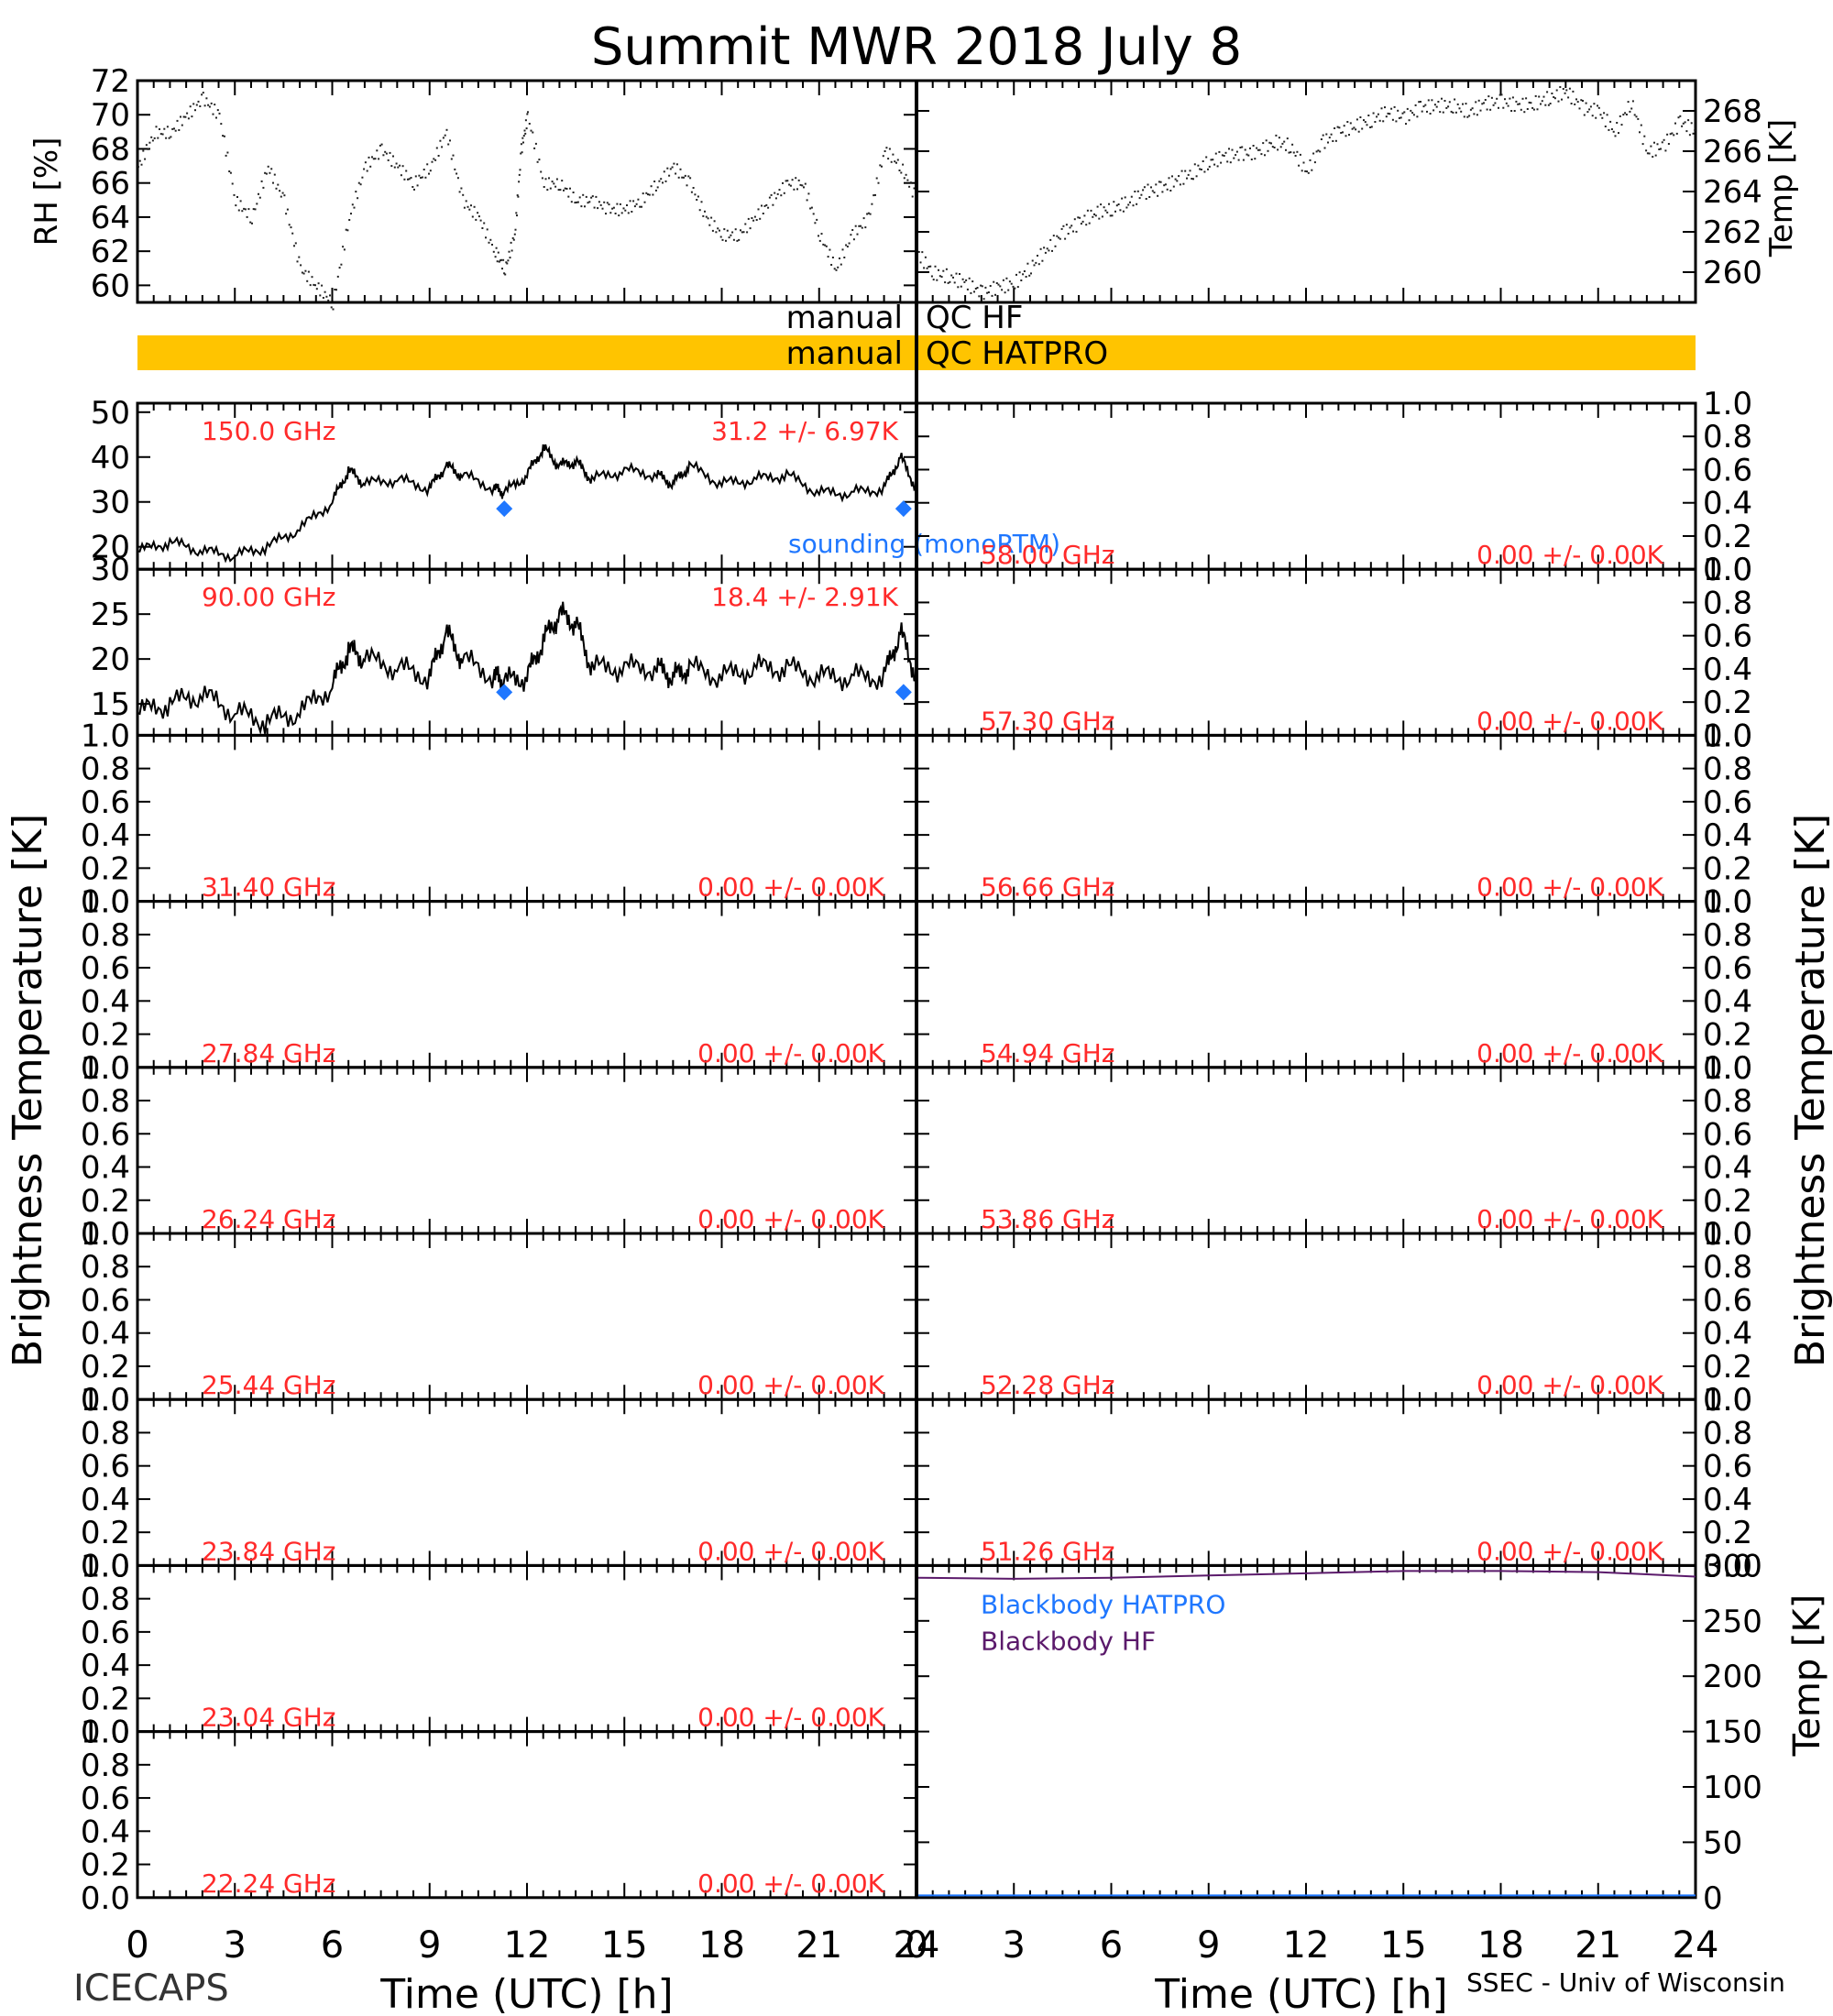 The image size is (1833, 2016). What do you see at coordinates (110, 81) in the screenshot?
I see `y-tick-label: 72` at bounding box center [110, 81].